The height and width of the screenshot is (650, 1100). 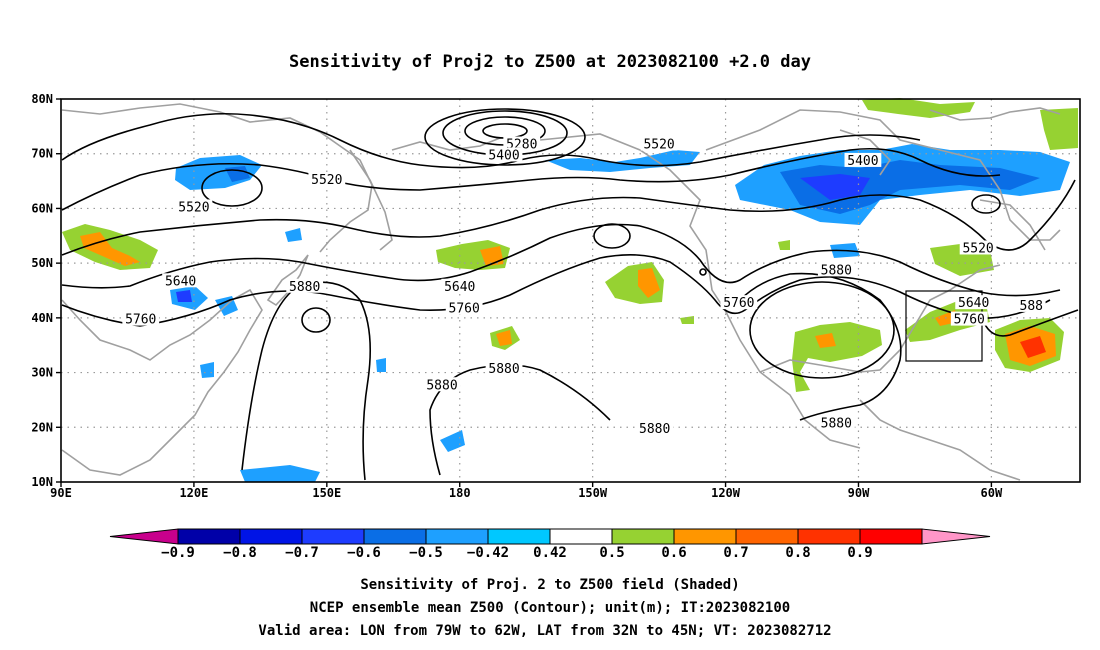 I want to click on valid-area-box, so click(x=944, y=326).